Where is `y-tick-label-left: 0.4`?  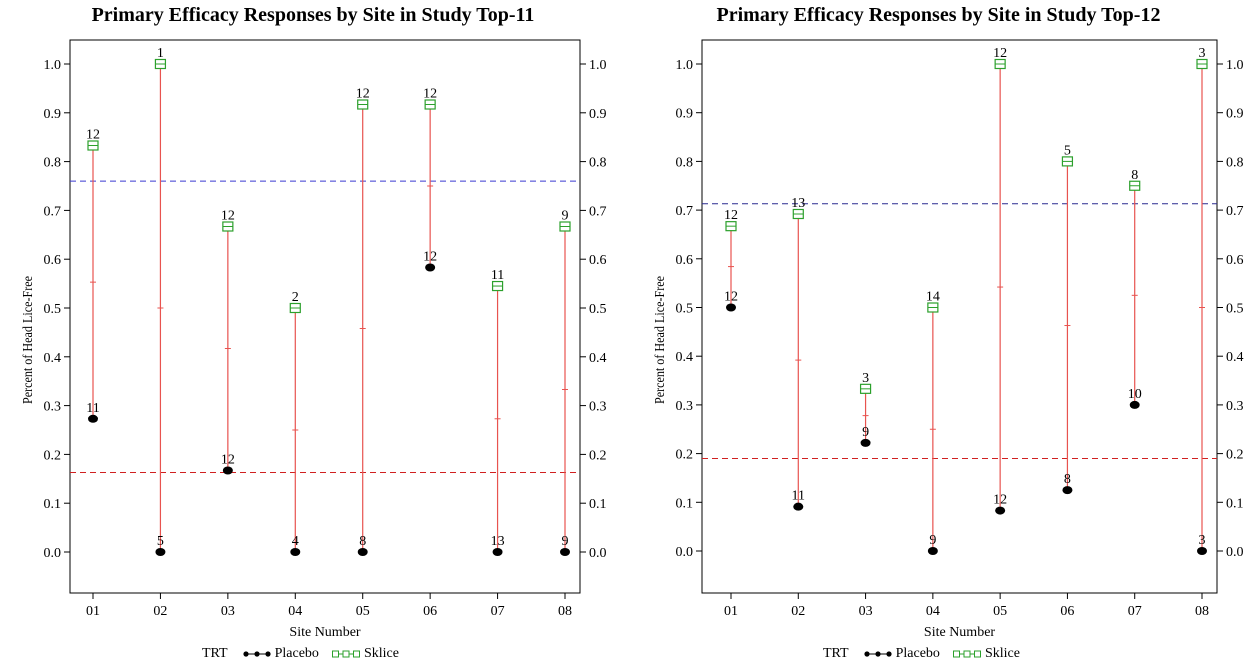 y-tick-label-left: 0.4 is located at coordinates (685, 357).